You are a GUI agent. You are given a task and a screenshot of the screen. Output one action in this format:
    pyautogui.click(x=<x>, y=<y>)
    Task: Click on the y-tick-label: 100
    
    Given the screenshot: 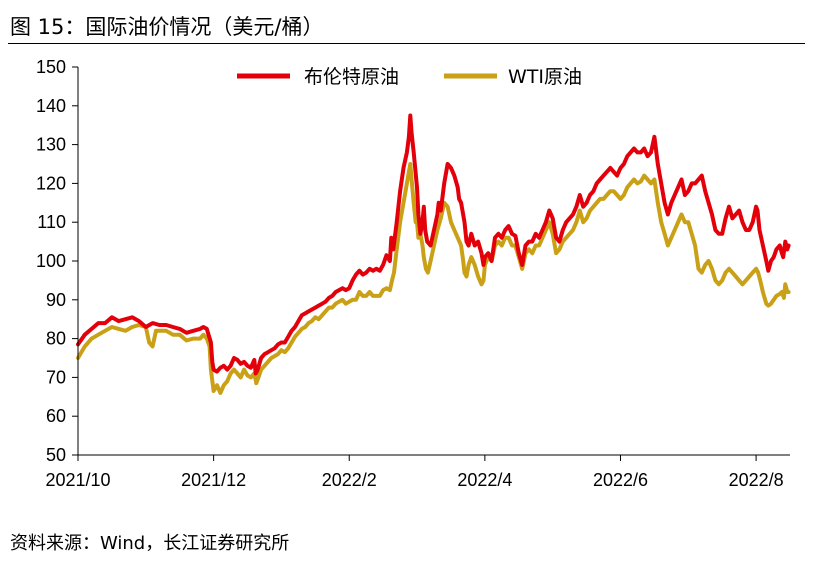 What is the action you would take?
    pyautogui.click(x=51, y=261)
    